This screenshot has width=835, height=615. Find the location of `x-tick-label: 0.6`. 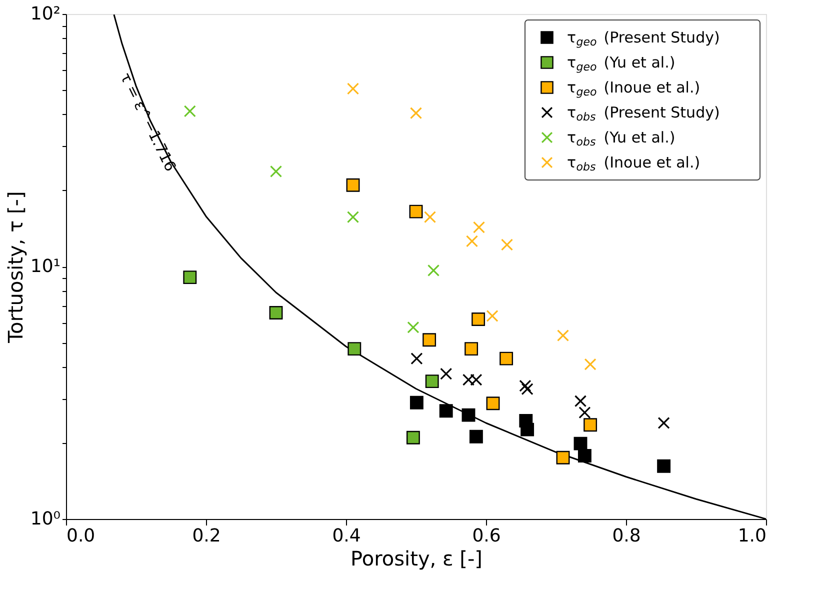

x-tick-label: 0.6 is located at coordinates (486, 536).